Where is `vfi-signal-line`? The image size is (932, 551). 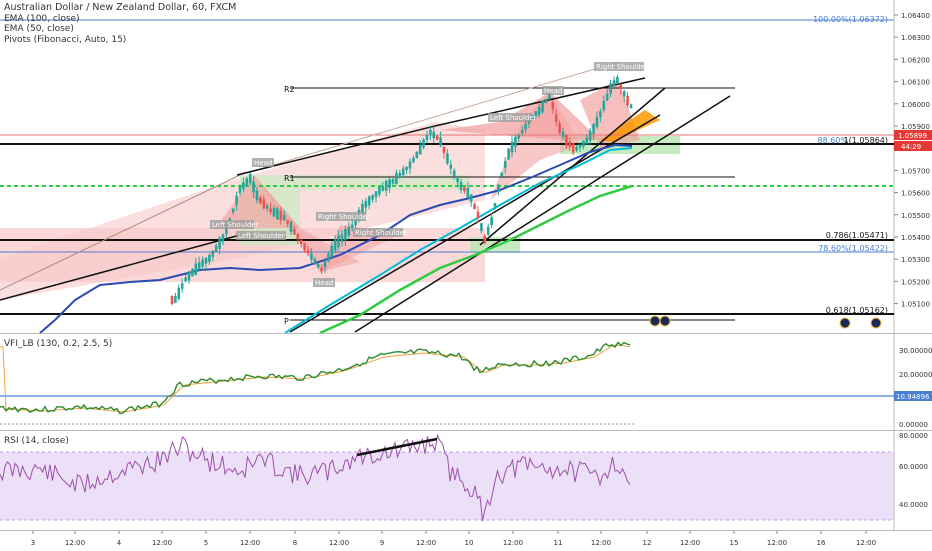
vfi-signal-line is located at coordinates (315, 378).